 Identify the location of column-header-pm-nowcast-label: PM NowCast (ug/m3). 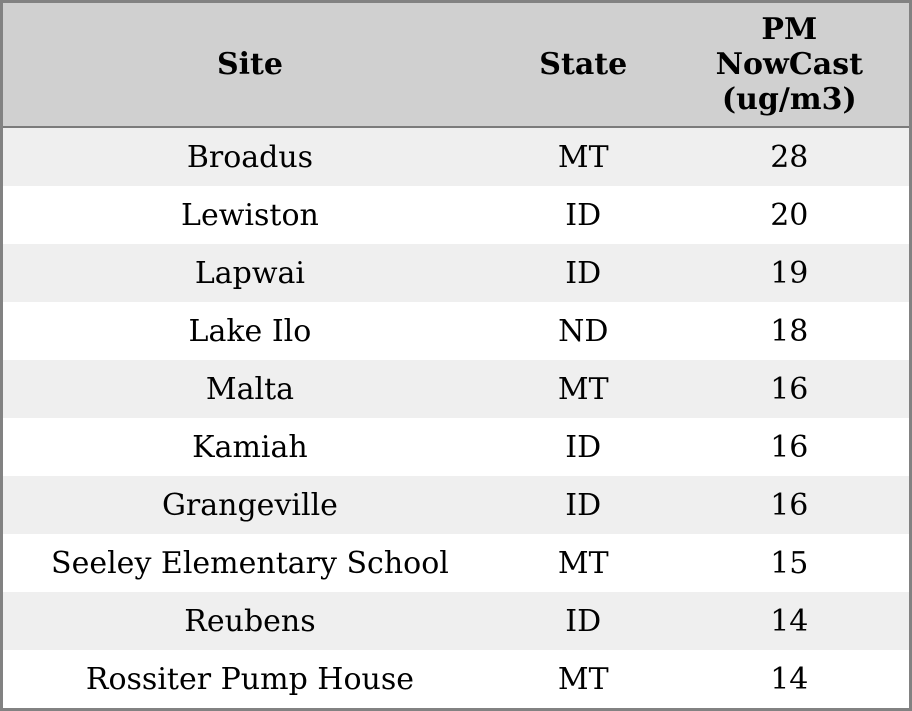
(789, 64).